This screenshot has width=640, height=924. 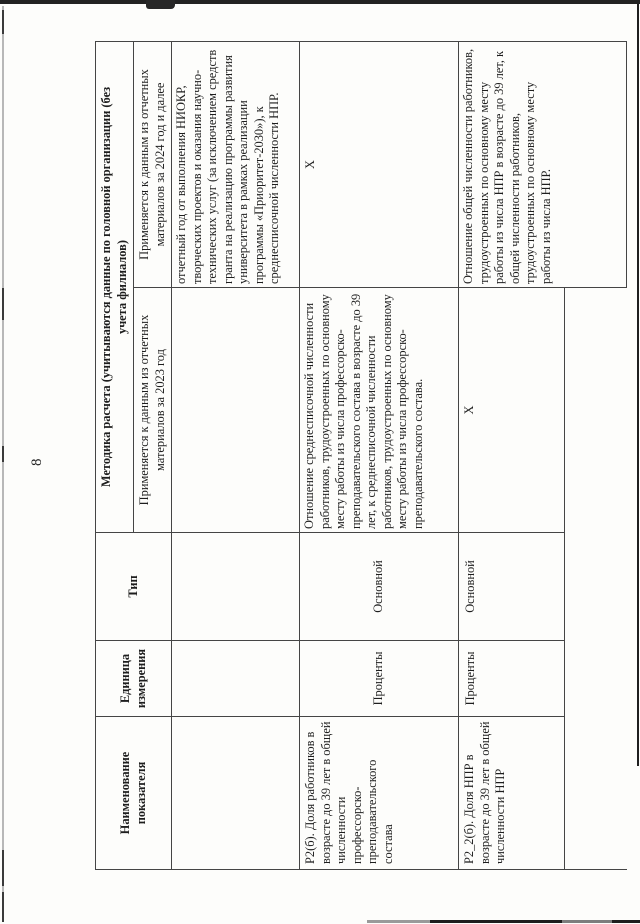 I want to click on col-header-name: Наименование показателя, so click(x=133, y=793).